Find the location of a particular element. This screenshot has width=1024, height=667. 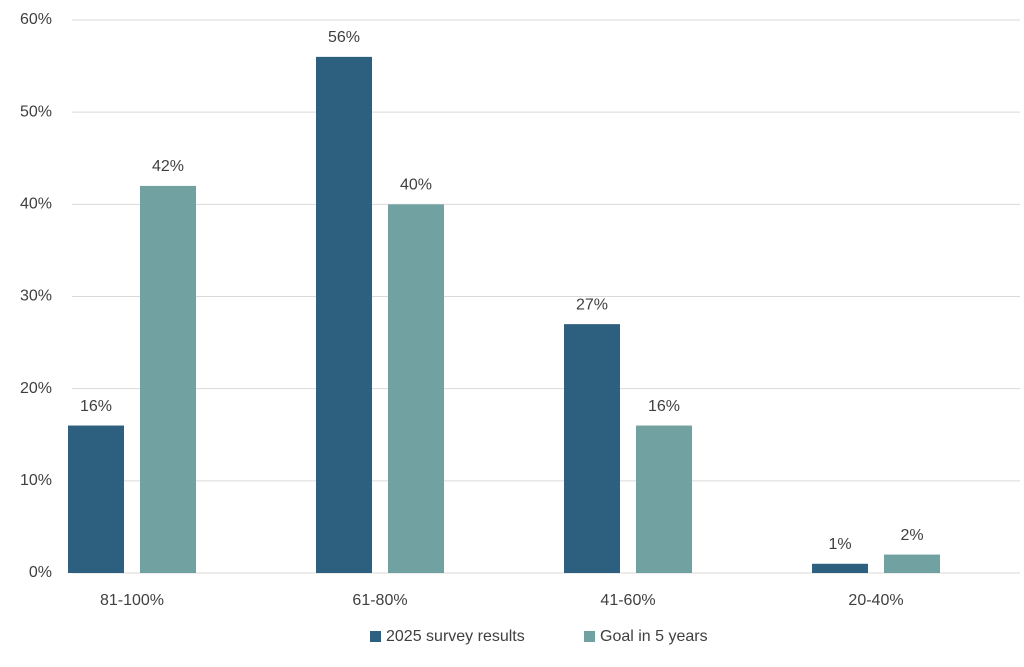

x-tick-label: 81-100% is located at coordinates (132, 600).